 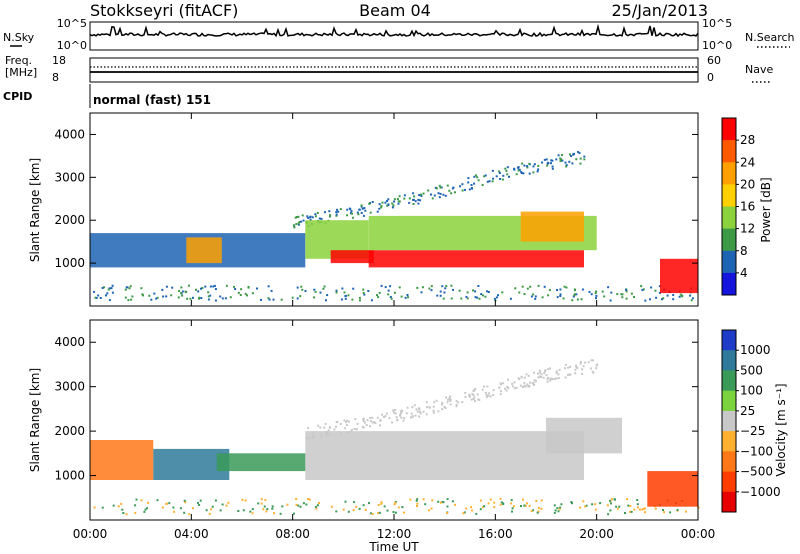 What do you see at coordinates (69, 431) in the screenshot?
I see `ytick-label: 2000` at bounding box center [69, 431].